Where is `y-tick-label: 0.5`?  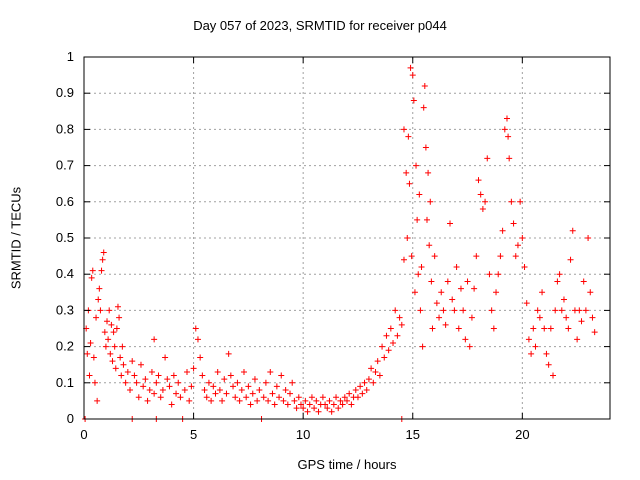
y-tick-label: 0.5 is located at coordinates (65, 237).